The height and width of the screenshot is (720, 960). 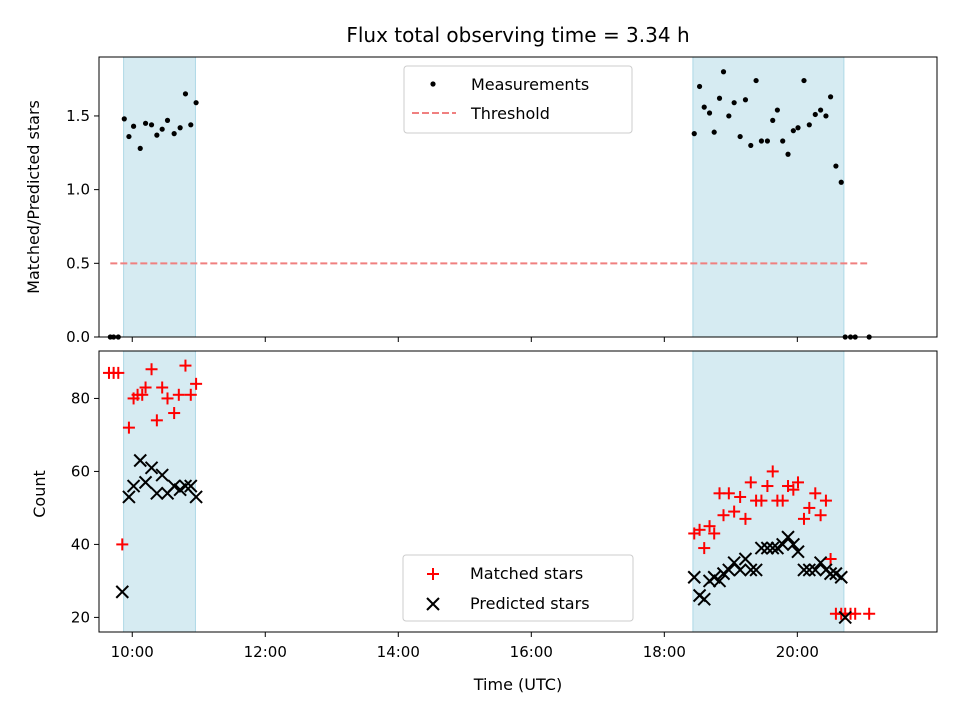 What do you see at coordinates (78, 337) in the screenshot?
I see `top-y-tick-label: 0.0` at bounding box center [78, 337].